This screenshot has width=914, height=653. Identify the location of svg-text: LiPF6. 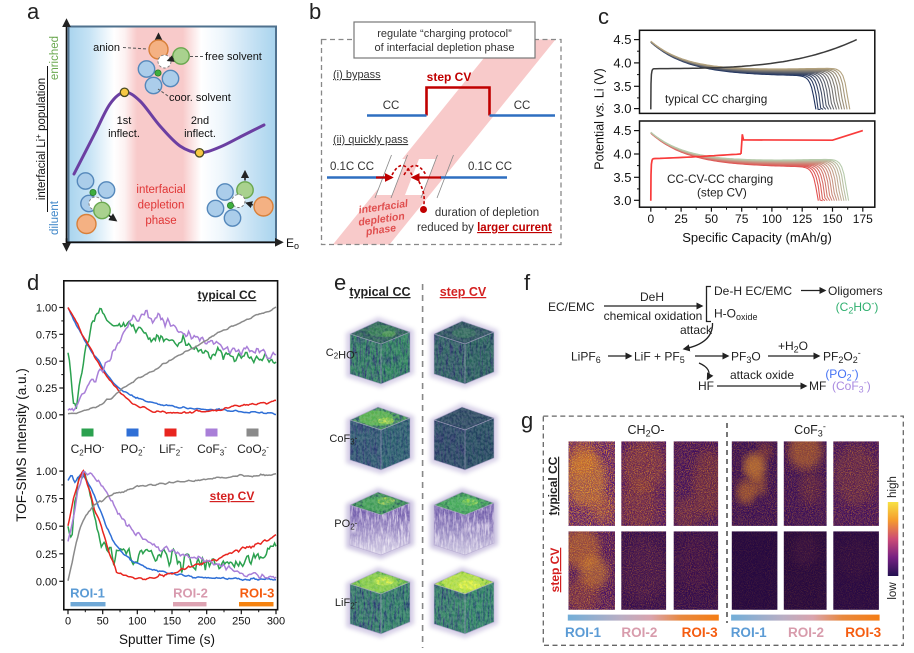
(586, 358).